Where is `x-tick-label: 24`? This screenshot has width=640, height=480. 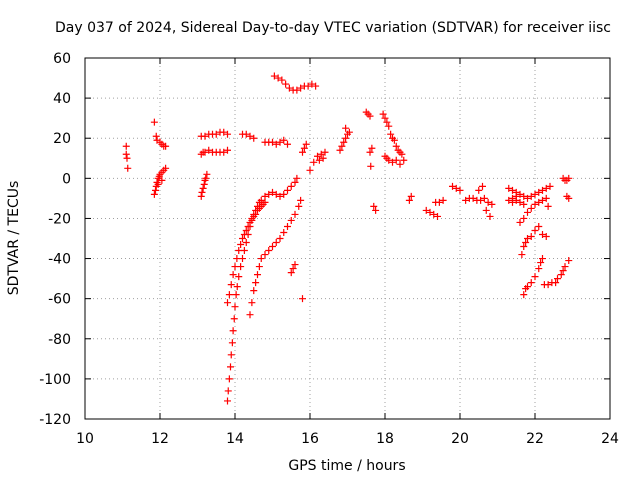
x-tick-label: 24 is located at coordinates (610, 439).